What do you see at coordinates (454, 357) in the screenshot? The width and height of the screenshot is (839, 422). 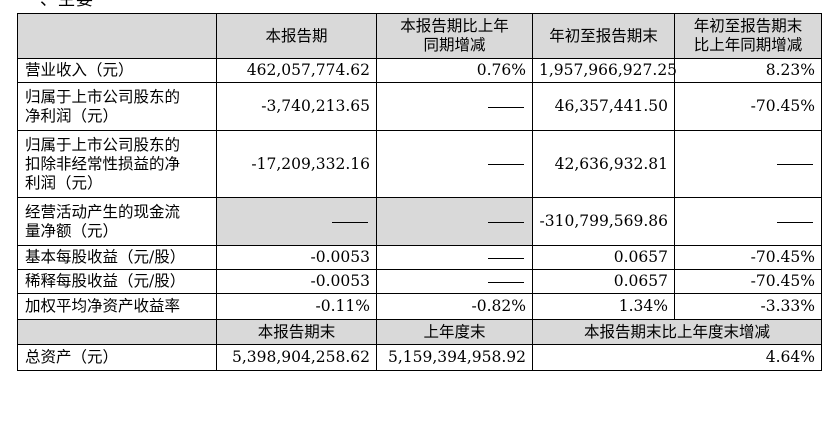 I see `cell-value: 5,159,394,958.92` at bounding box center [454, 357].